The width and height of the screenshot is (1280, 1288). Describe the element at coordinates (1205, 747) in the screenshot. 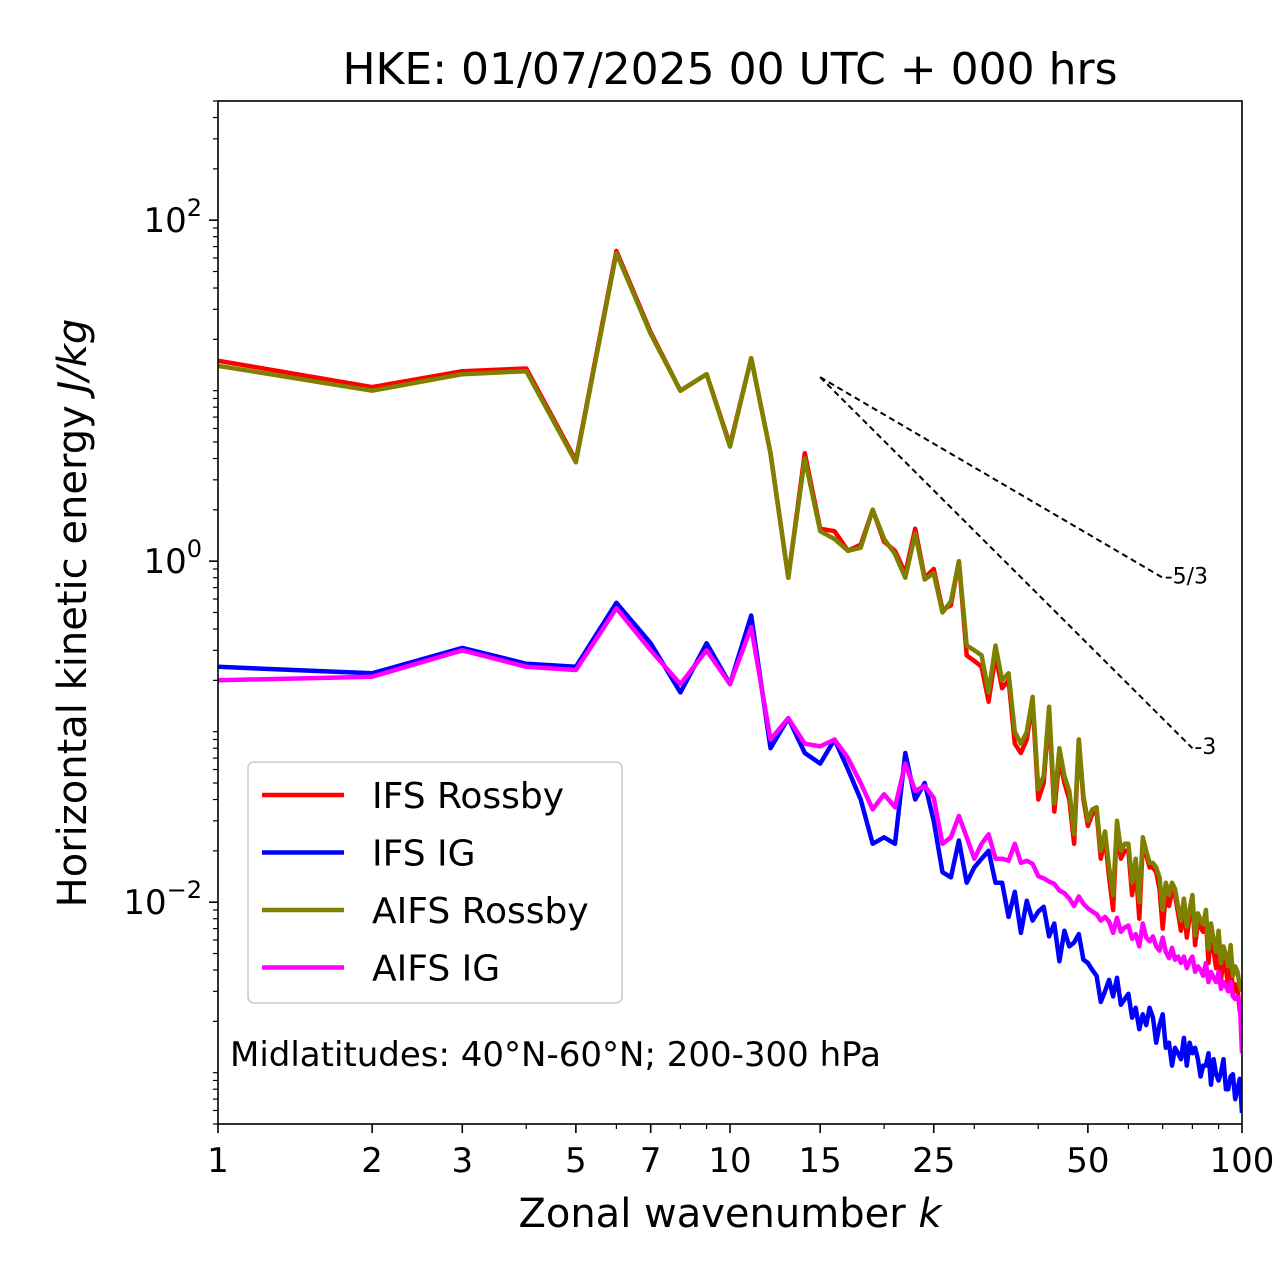

I see `reference-slope-label: -3` at that location.